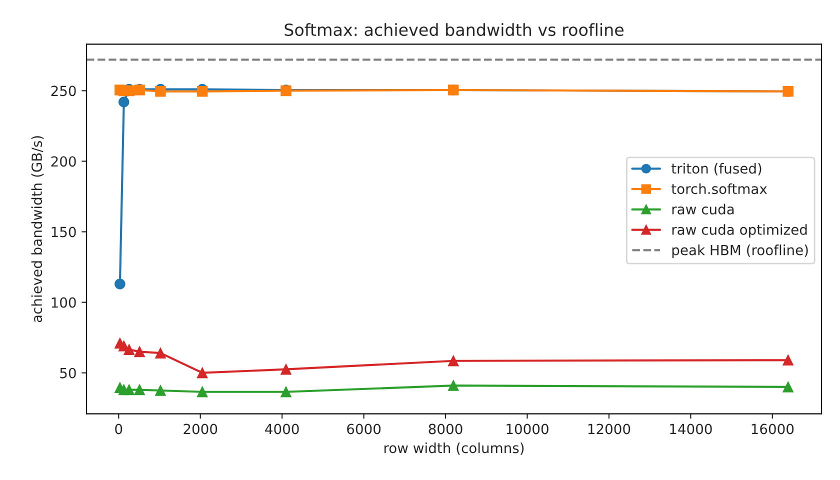 Image resolution: width=840 pixels, height=480 pixels. What do you see at coordinates (454, 29) in the screenshot?
I see `chart-title: Softmax: achieved bandwidth vs roofline` at bounding box center [454, 29].